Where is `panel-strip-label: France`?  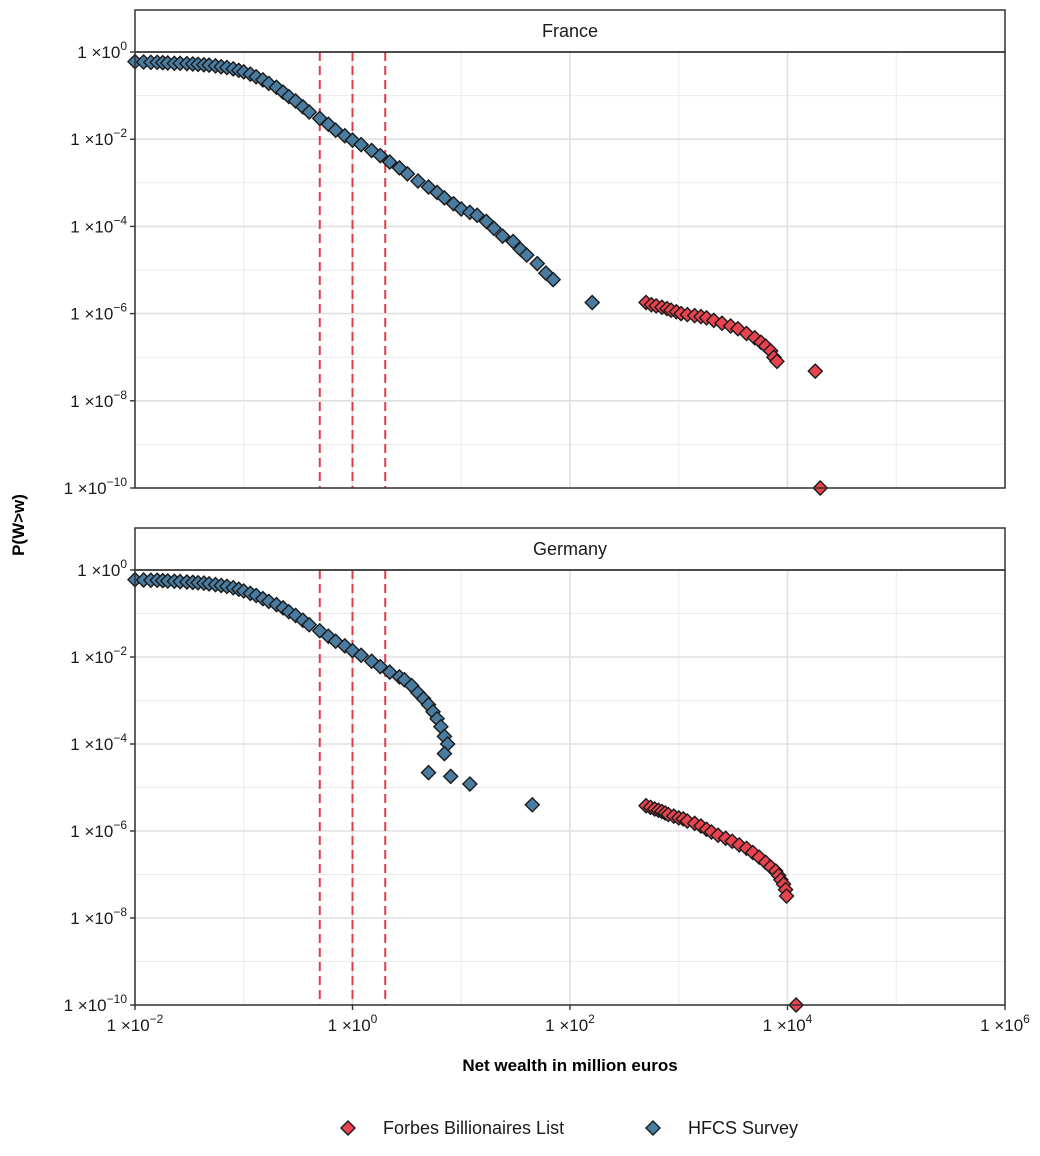
panel-strip-label: France is located at coordinates (570, 31).